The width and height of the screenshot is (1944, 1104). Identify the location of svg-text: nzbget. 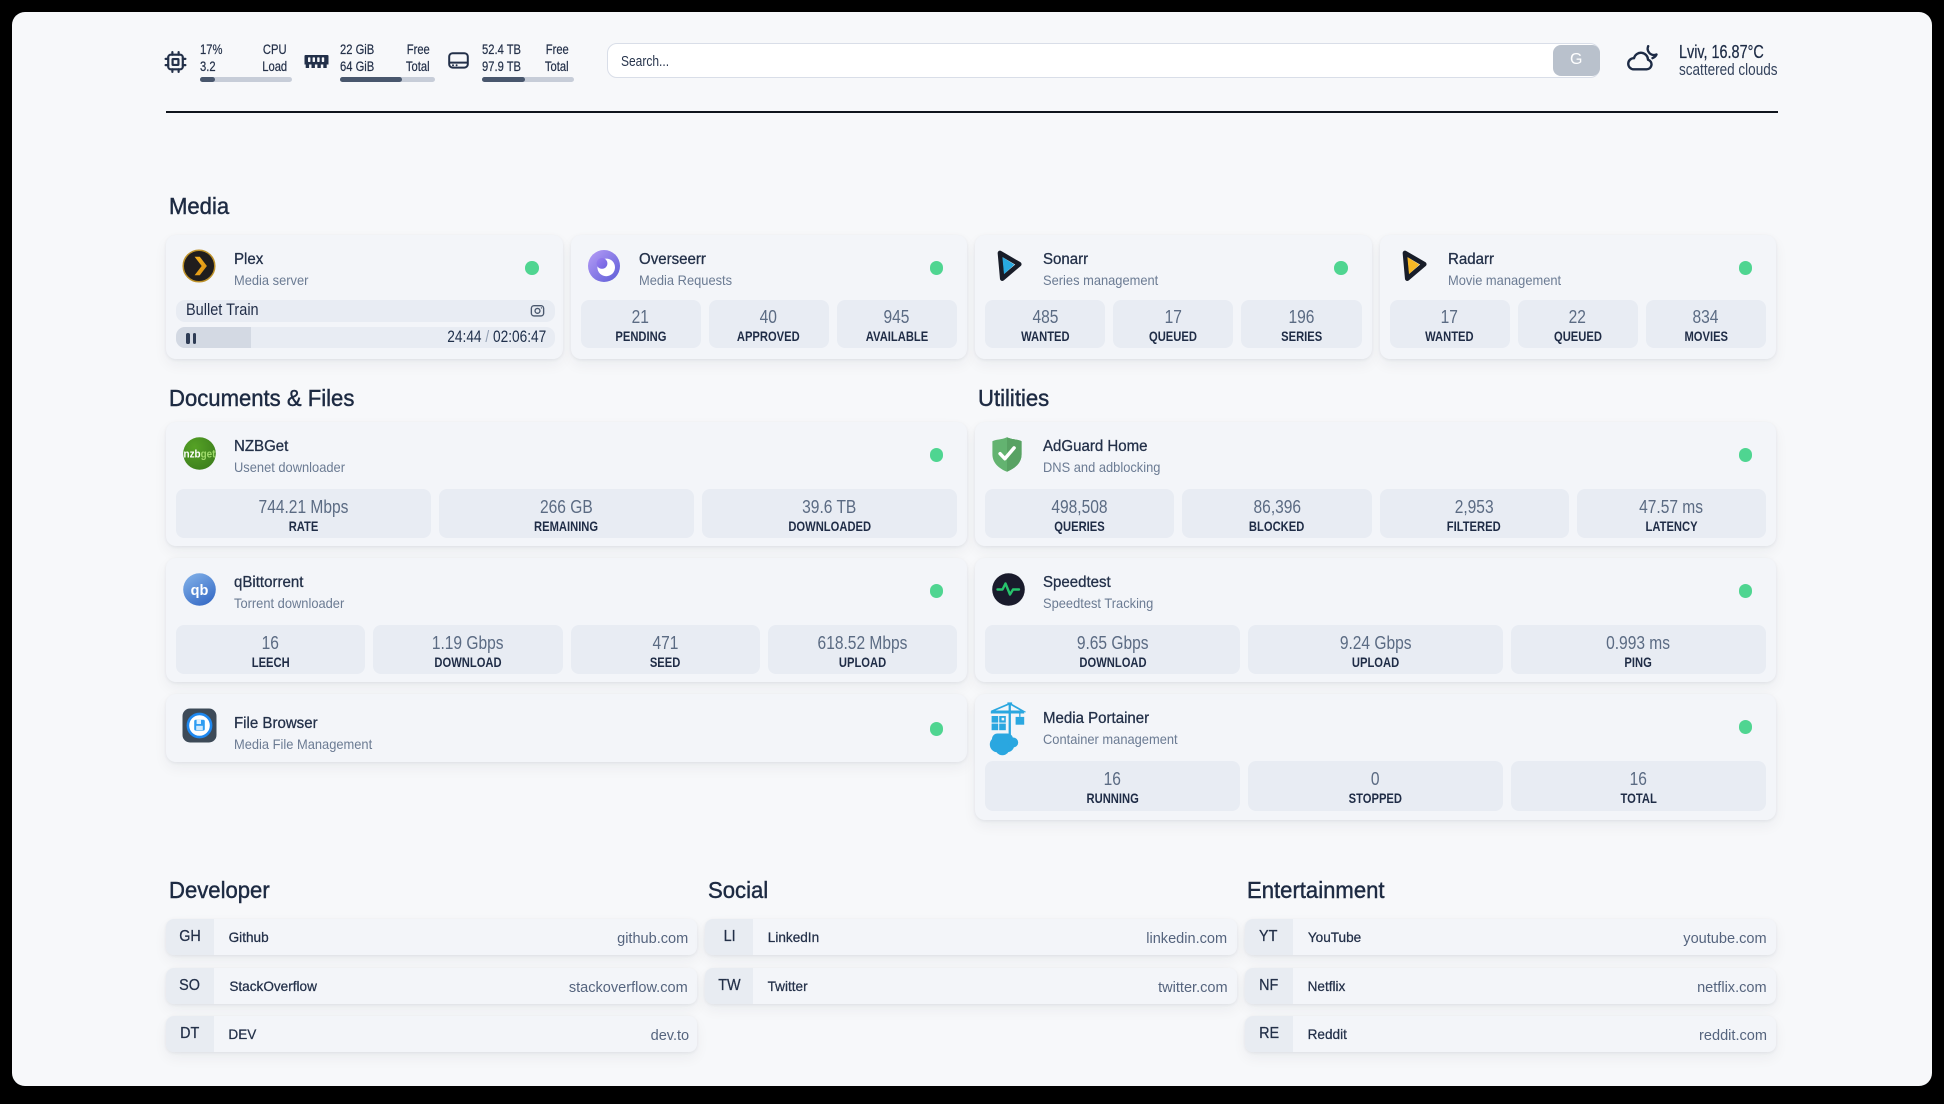
(200, 454).